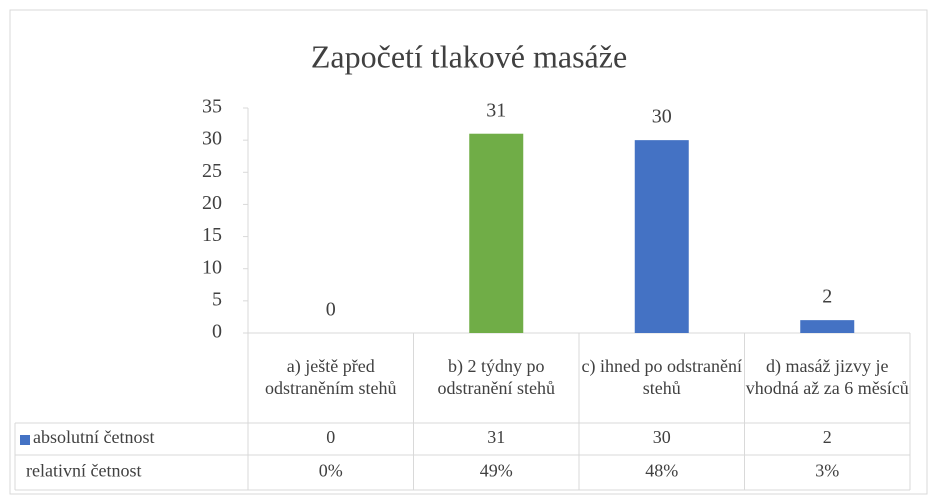  What do you see at coordinates (83, 471) in the screenshot?
I see `row-label: relativní četnost` at bounding box center [83, 471].